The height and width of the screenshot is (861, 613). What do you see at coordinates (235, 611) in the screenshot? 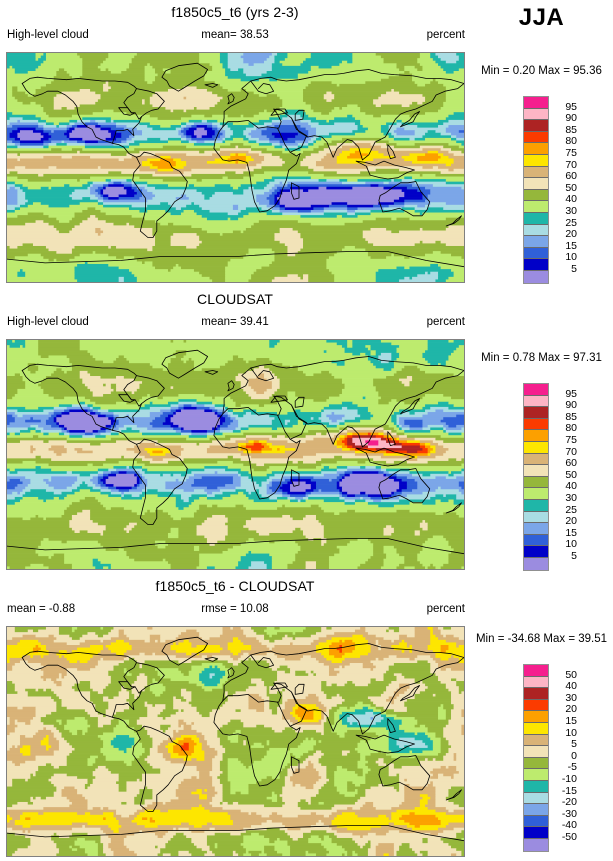
I see `panel-subheader: mean = -0.88 rmse = 10.08 percent` at bounding box center [235, 611].